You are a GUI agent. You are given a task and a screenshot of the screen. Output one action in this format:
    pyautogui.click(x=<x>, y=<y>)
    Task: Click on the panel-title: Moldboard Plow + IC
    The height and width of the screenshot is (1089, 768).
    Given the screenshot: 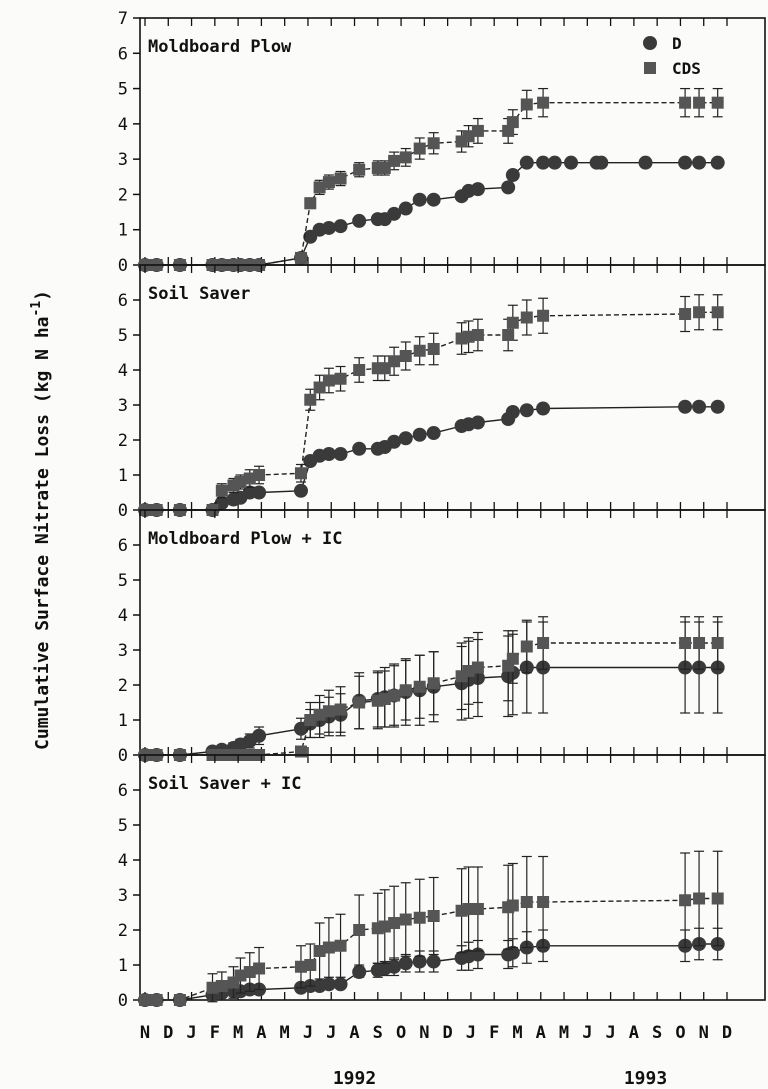 What is the action you would take?
    pyautogui.click(x=245, y=539)
    